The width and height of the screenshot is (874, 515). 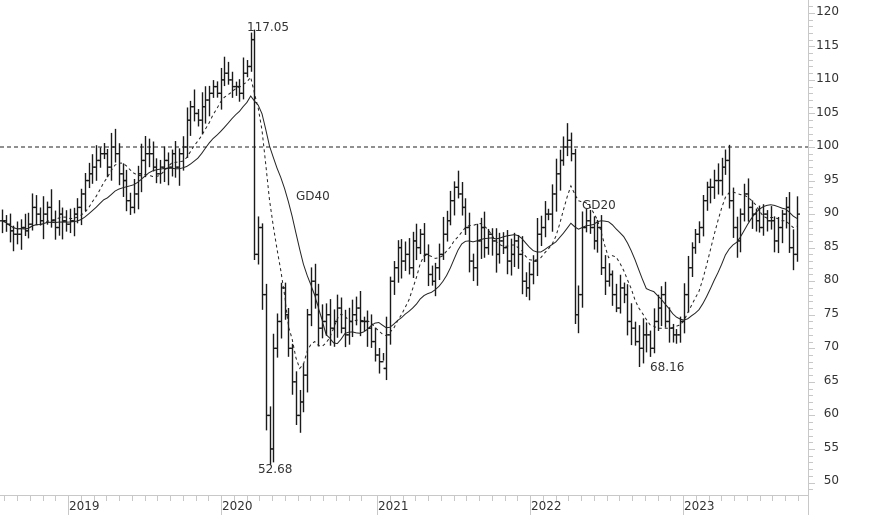 What do you see at coordinates (831, 447) in the screenshot?
I see `y-tick-label: 55` at bounding box center [831, 447].